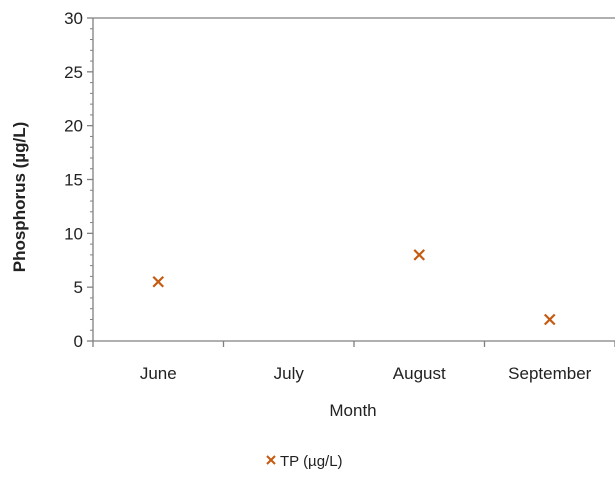 Image resolution: width=615 pixels, height=479 pixels. Describe the element at coordinates (73, 126) in the screenshot. I see `y-tick-label: 20` at that location.